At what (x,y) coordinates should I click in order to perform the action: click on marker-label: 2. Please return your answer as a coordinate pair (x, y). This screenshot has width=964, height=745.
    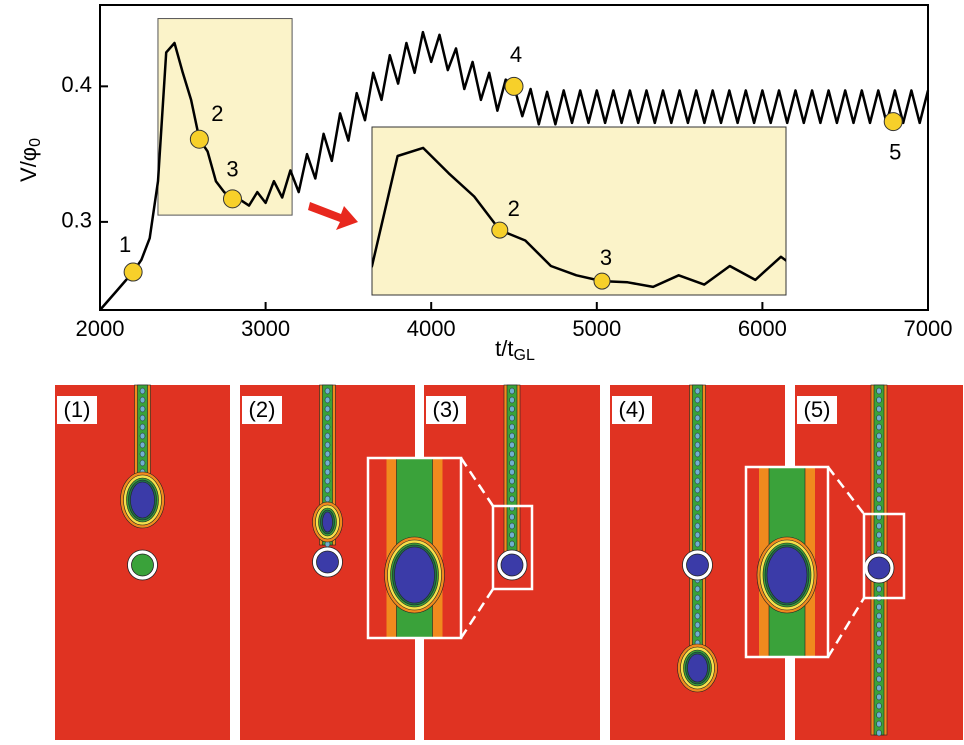
    Looking at the image, I should click on (217, 113).